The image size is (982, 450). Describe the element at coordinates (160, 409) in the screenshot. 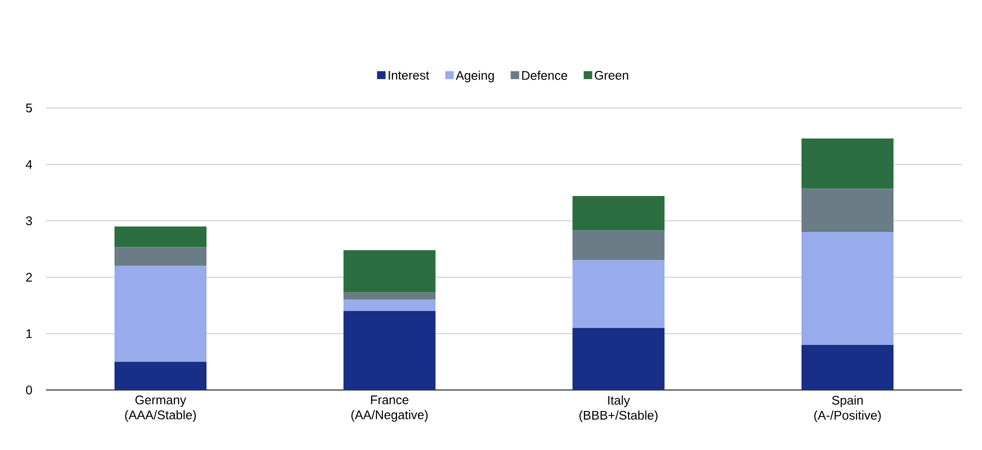

I see `x-tick-label: Germany (AAA/Stable)` at that location.